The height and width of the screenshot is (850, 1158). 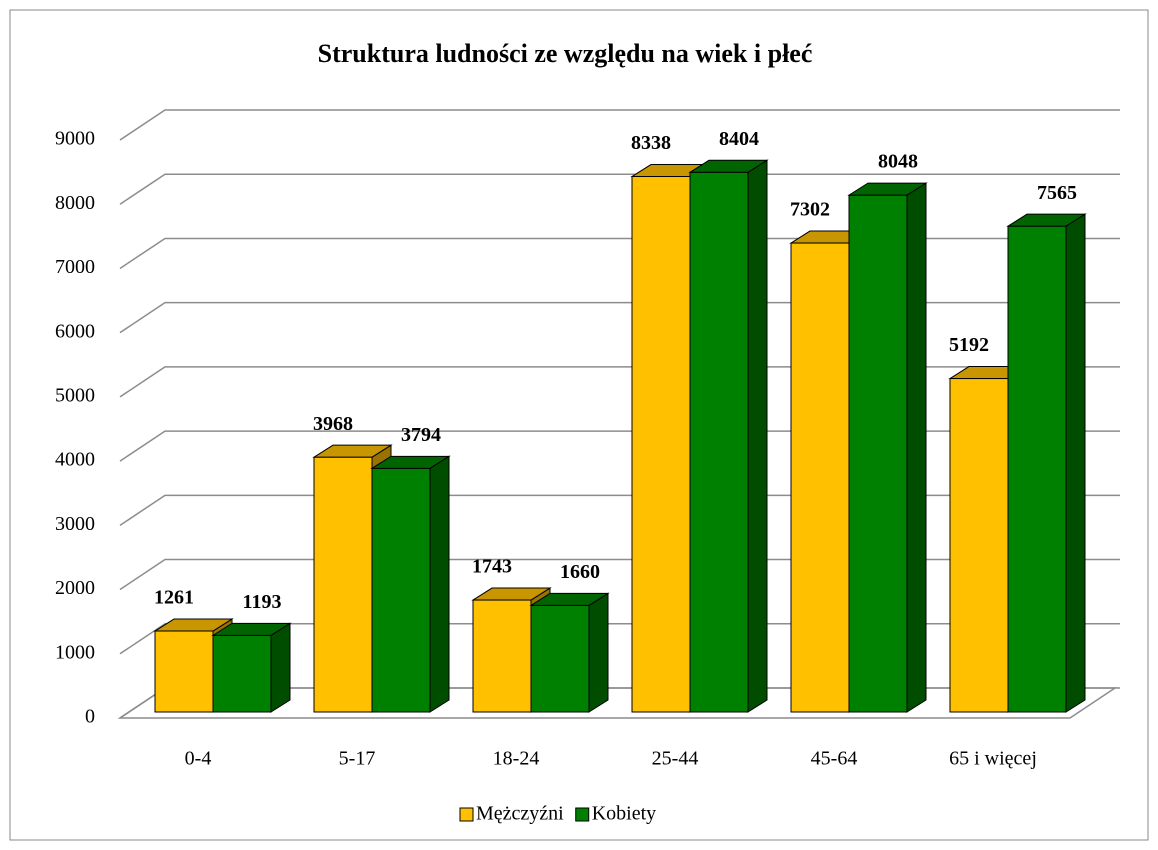 What do you see at coordinates (75, 267) in the screenshot?
I see `y-tick-label: 7000` at bounding box center [75, 267].